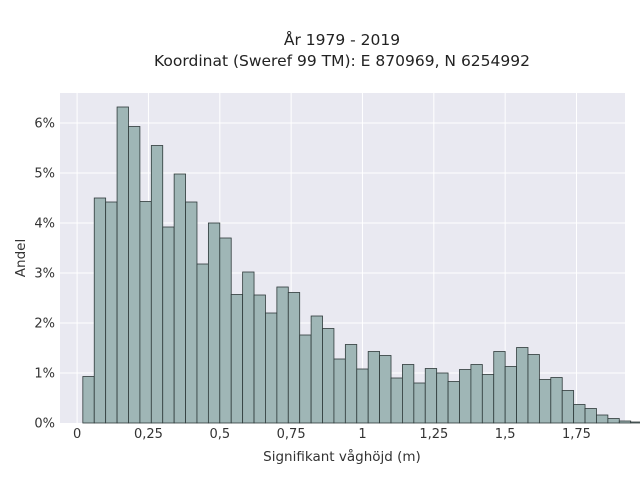 The width and height of the screenshot is (640, 480). What do you see at coordinates (77, 434) in the screenshot?
I see `x-tick-label: 0` at bounding box center [77, 434].